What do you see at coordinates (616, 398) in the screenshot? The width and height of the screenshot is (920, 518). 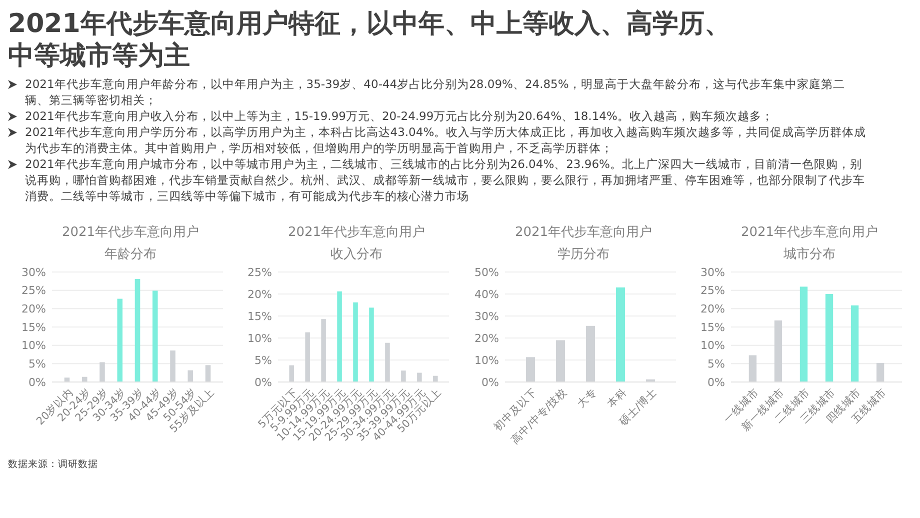 I see `x-tick-label: 本科` at bounding box center [616, 398].